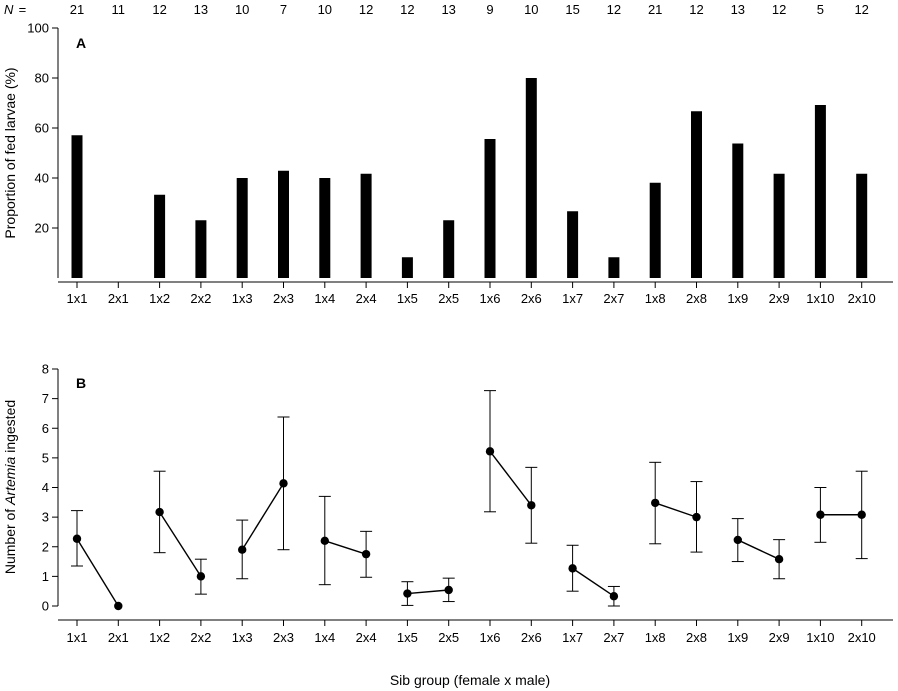  I want to click on x-tick-label: 1x1, so click(77, 298).